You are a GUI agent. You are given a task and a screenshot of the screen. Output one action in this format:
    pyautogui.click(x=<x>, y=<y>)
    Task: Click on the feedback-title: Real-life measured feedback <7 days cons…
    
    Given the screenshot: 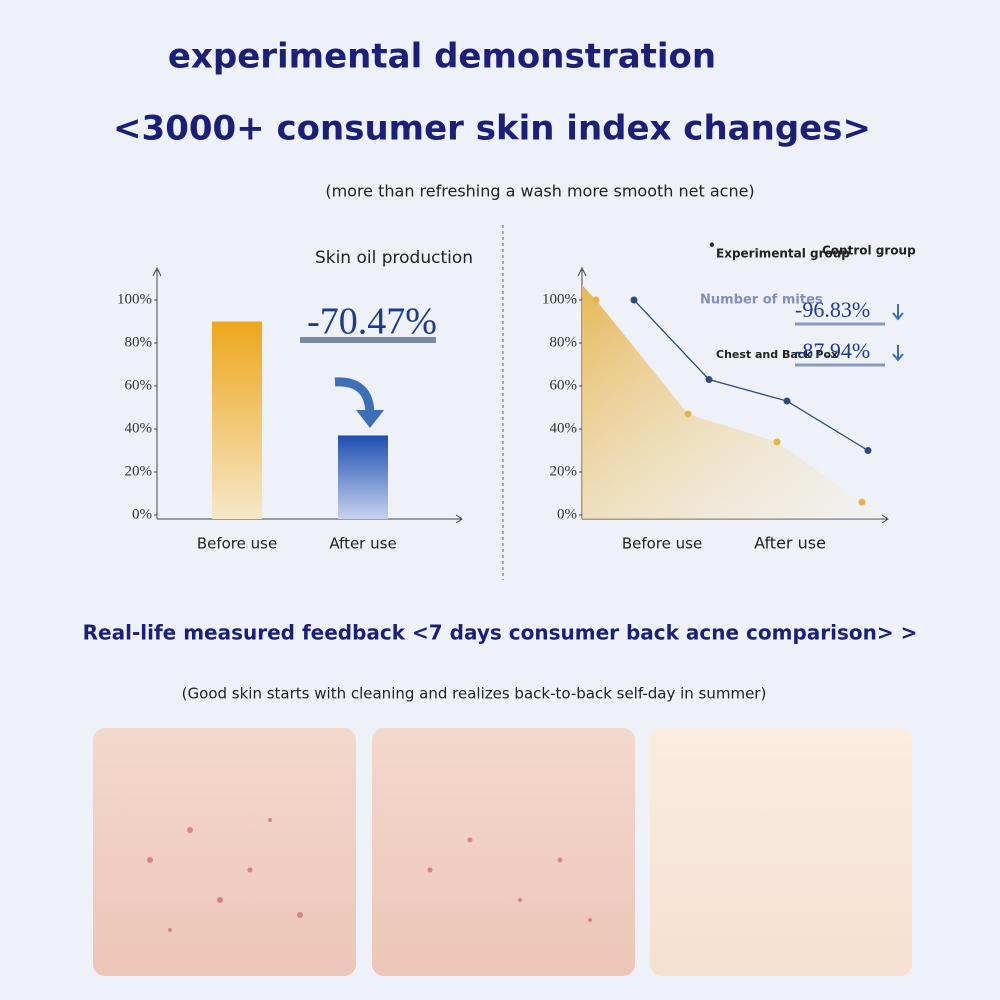 What is the action you would take?
    pyautogui.click(x=500, y=633)
    